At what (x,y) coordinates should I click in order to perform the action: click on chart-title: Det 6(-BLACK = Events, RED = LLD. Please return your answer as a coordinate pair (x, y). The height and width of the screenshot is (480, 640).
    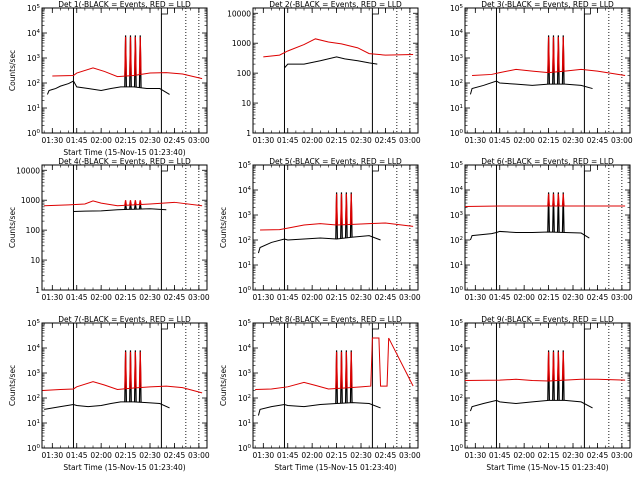
    Looking at the image, I should click on (547, 161).